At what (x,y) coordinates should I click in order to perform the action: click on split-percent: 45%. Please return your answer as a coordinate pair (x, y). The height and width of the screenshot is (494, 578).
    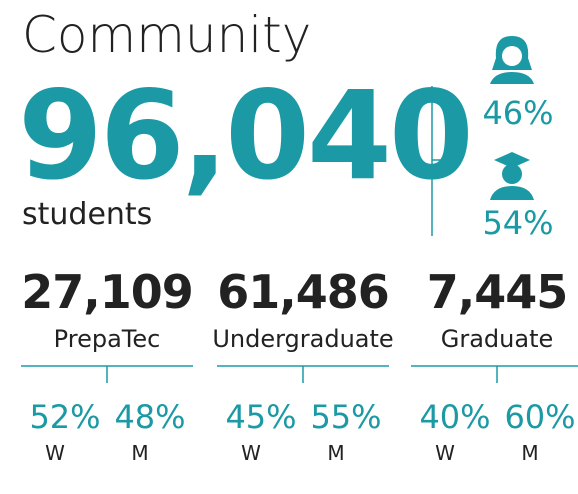
    Looking at the image, I should click on (260, 417).